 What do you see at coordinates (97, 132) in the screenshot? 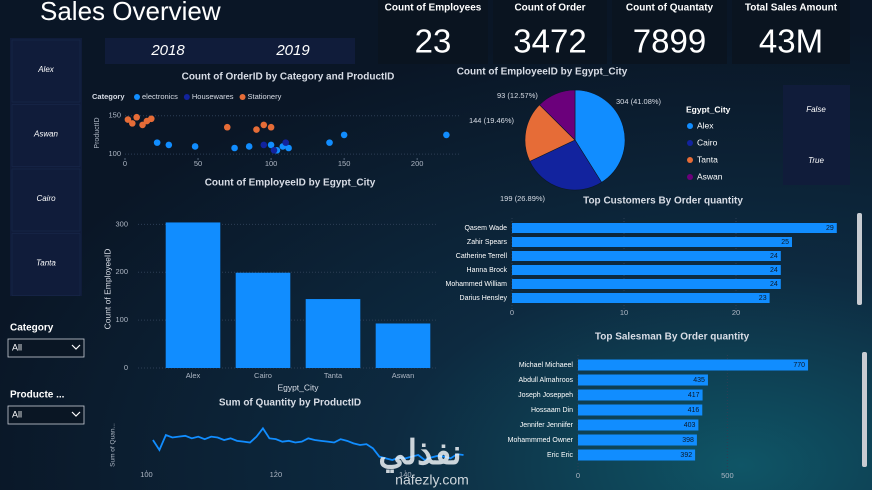
I see `y-axis-label: ProductID` at bounding box center [97, 132].